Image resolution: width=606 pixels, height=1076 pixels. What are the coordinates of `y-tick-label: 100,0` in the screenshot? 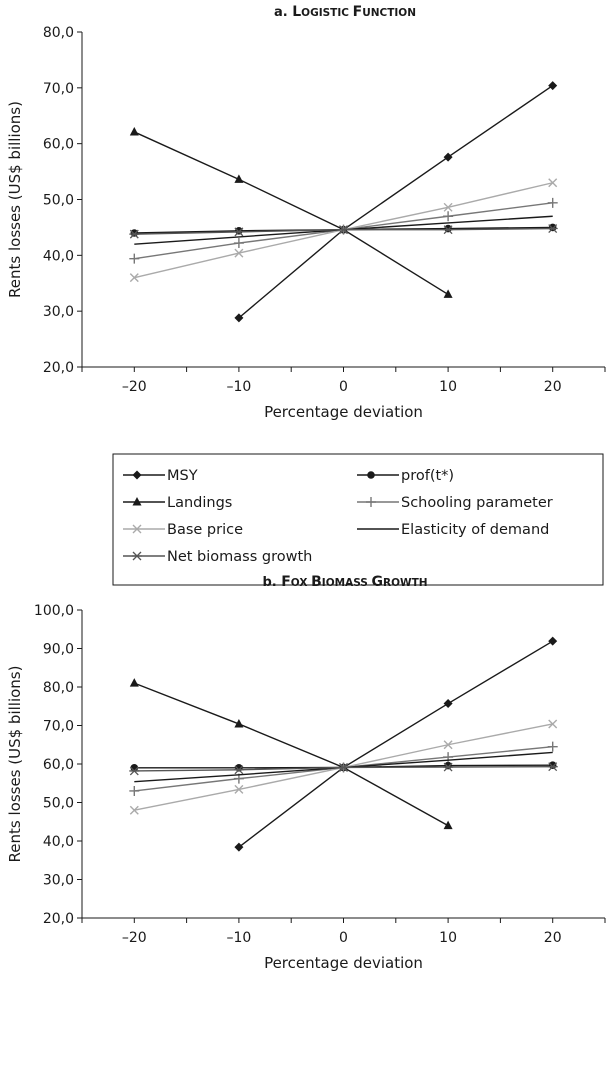 It's located at (54, 611).